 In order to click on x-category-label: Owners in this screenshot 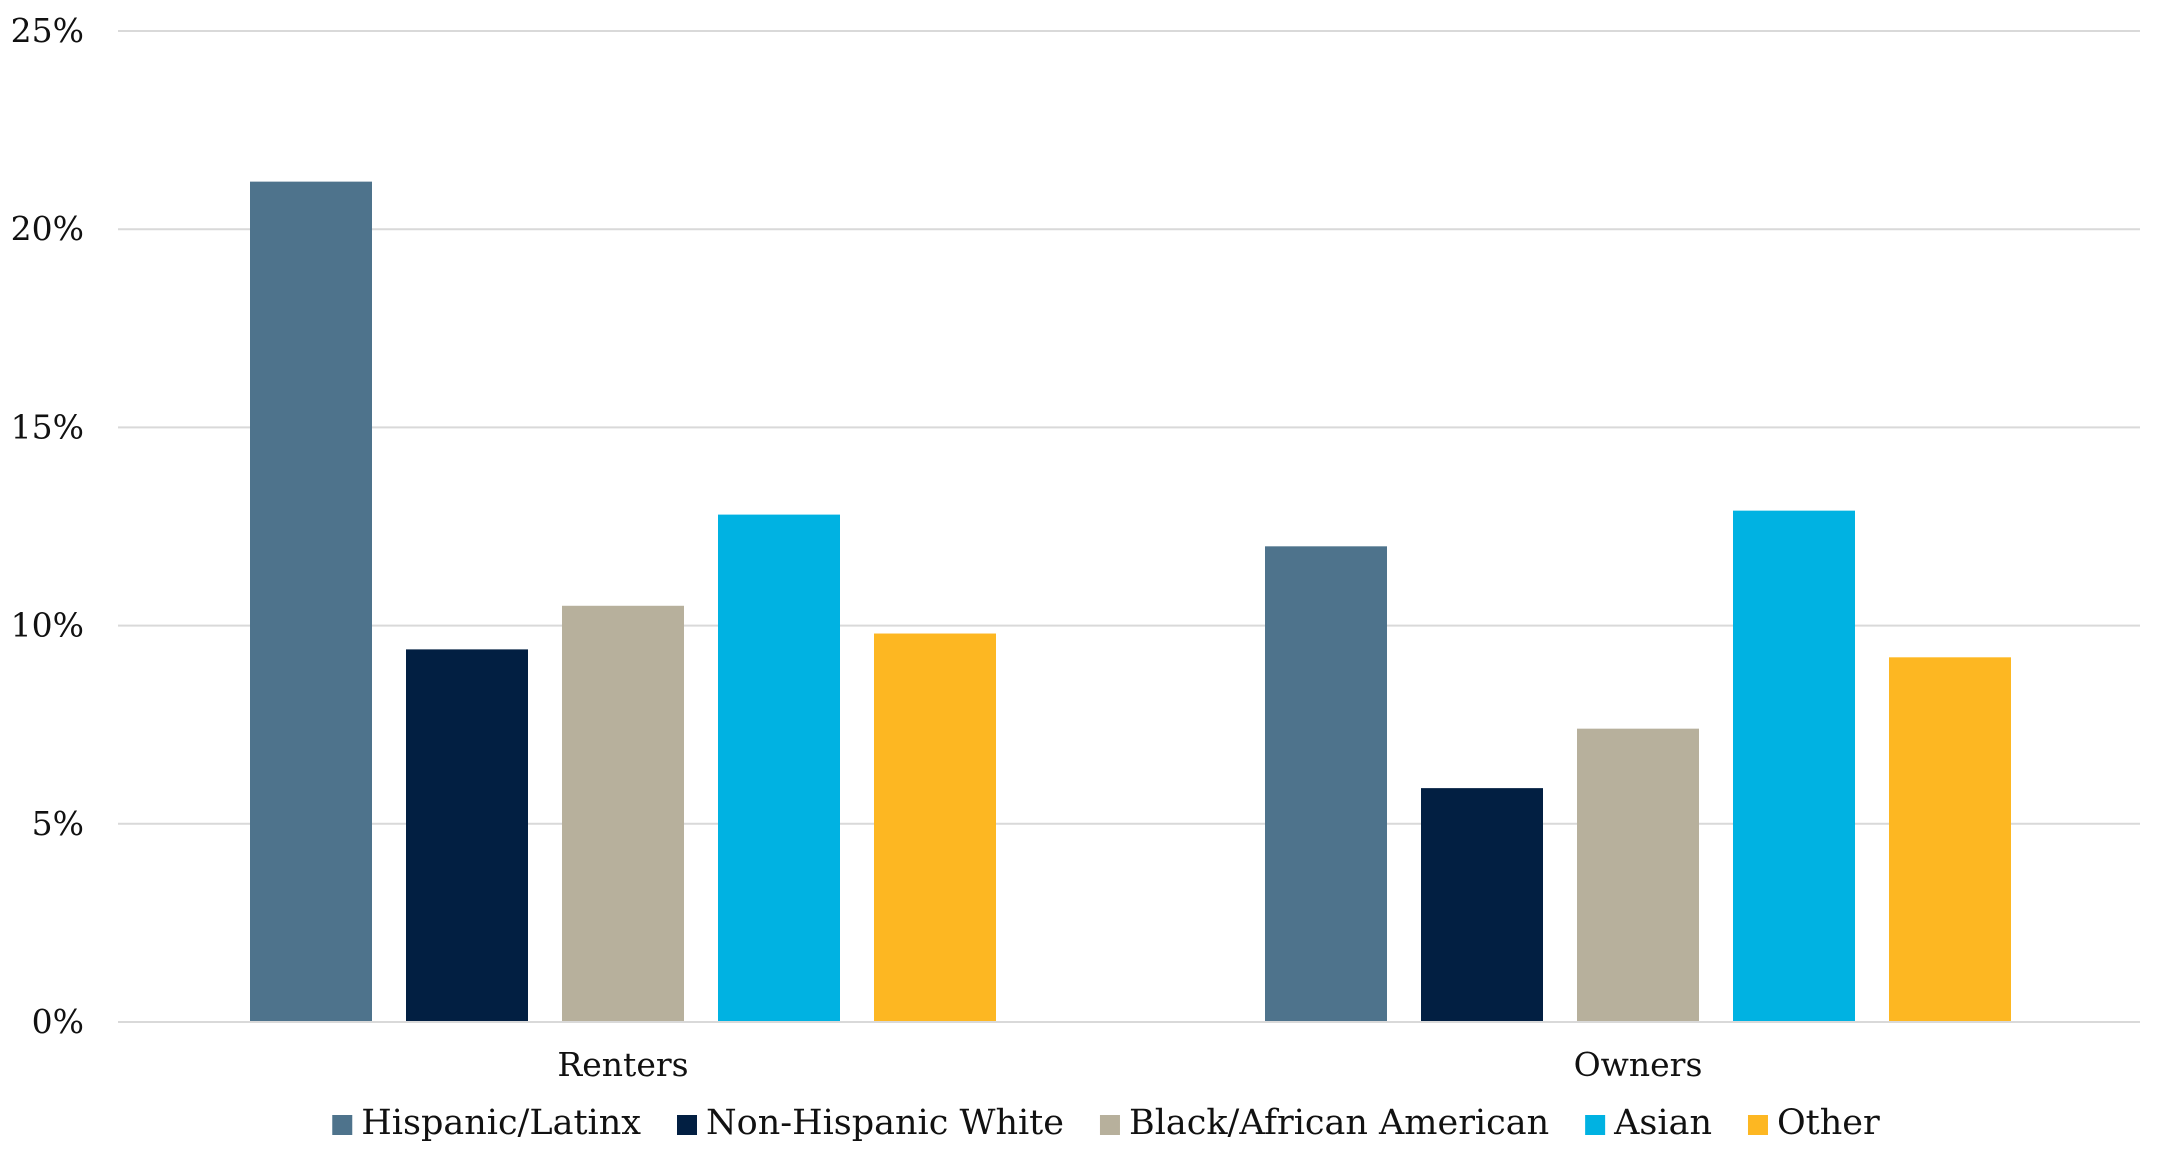, I will do `click(1638, 1064)`.